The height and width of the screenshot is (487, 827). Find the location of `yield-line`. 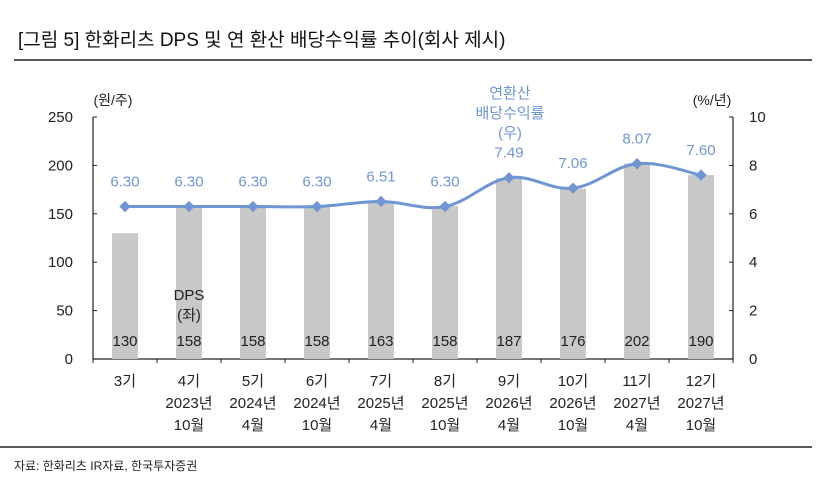

yield-line is located at coordinates (413, 185).